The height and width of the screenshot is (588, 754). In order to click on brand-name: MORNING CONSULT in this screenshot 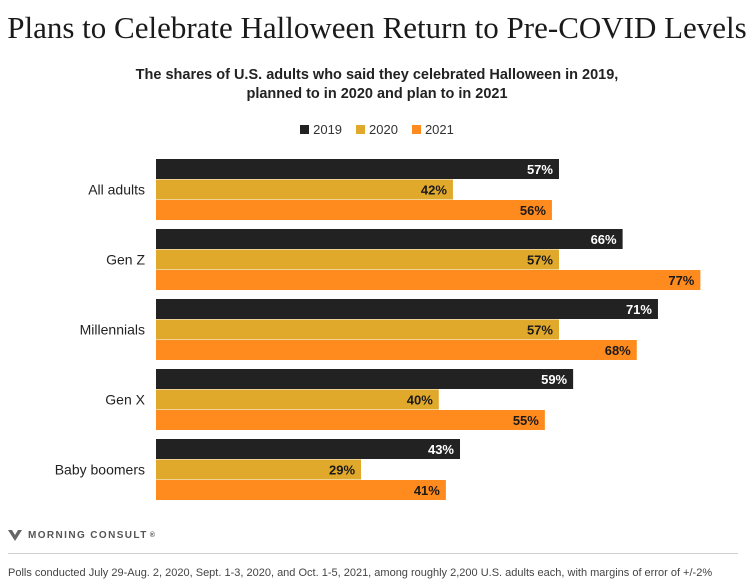, I will do `click(88, 535)`.